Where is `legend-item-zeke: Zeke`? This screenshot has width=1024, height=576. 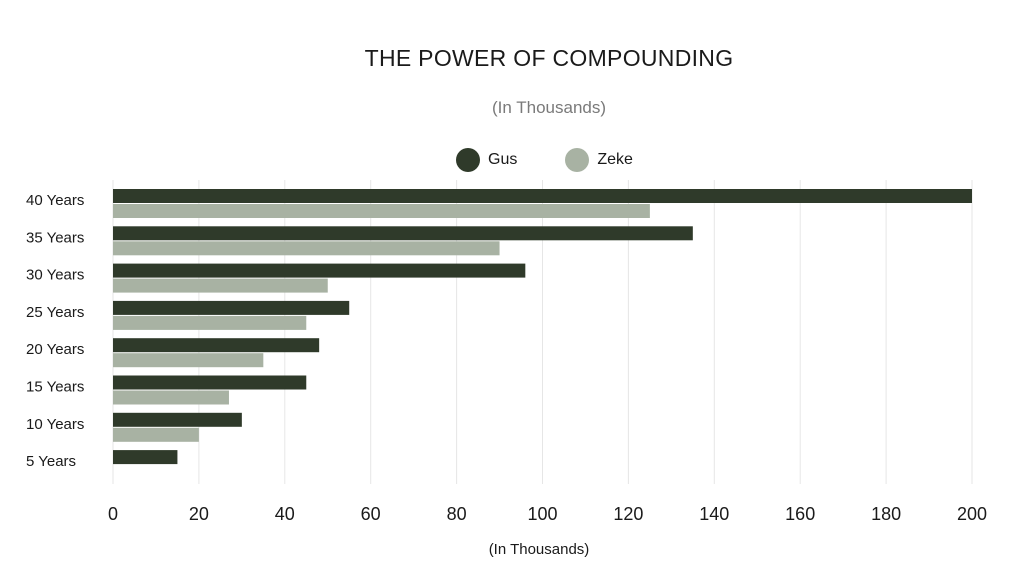 legend-item-zeke: Zeke is located at coordinates (599, 160).